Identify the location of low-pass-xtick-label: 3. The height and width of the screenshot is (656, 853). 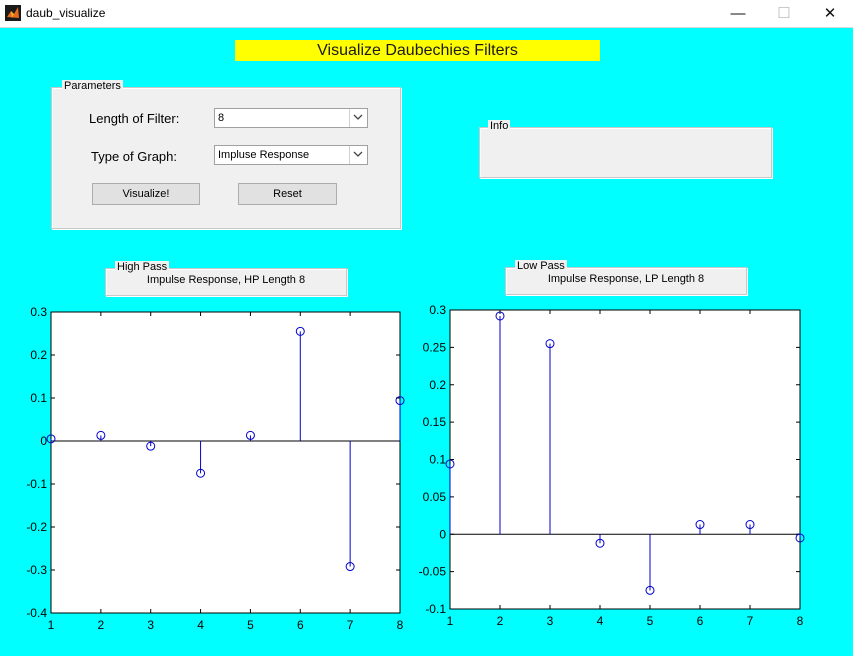
(550, 621).